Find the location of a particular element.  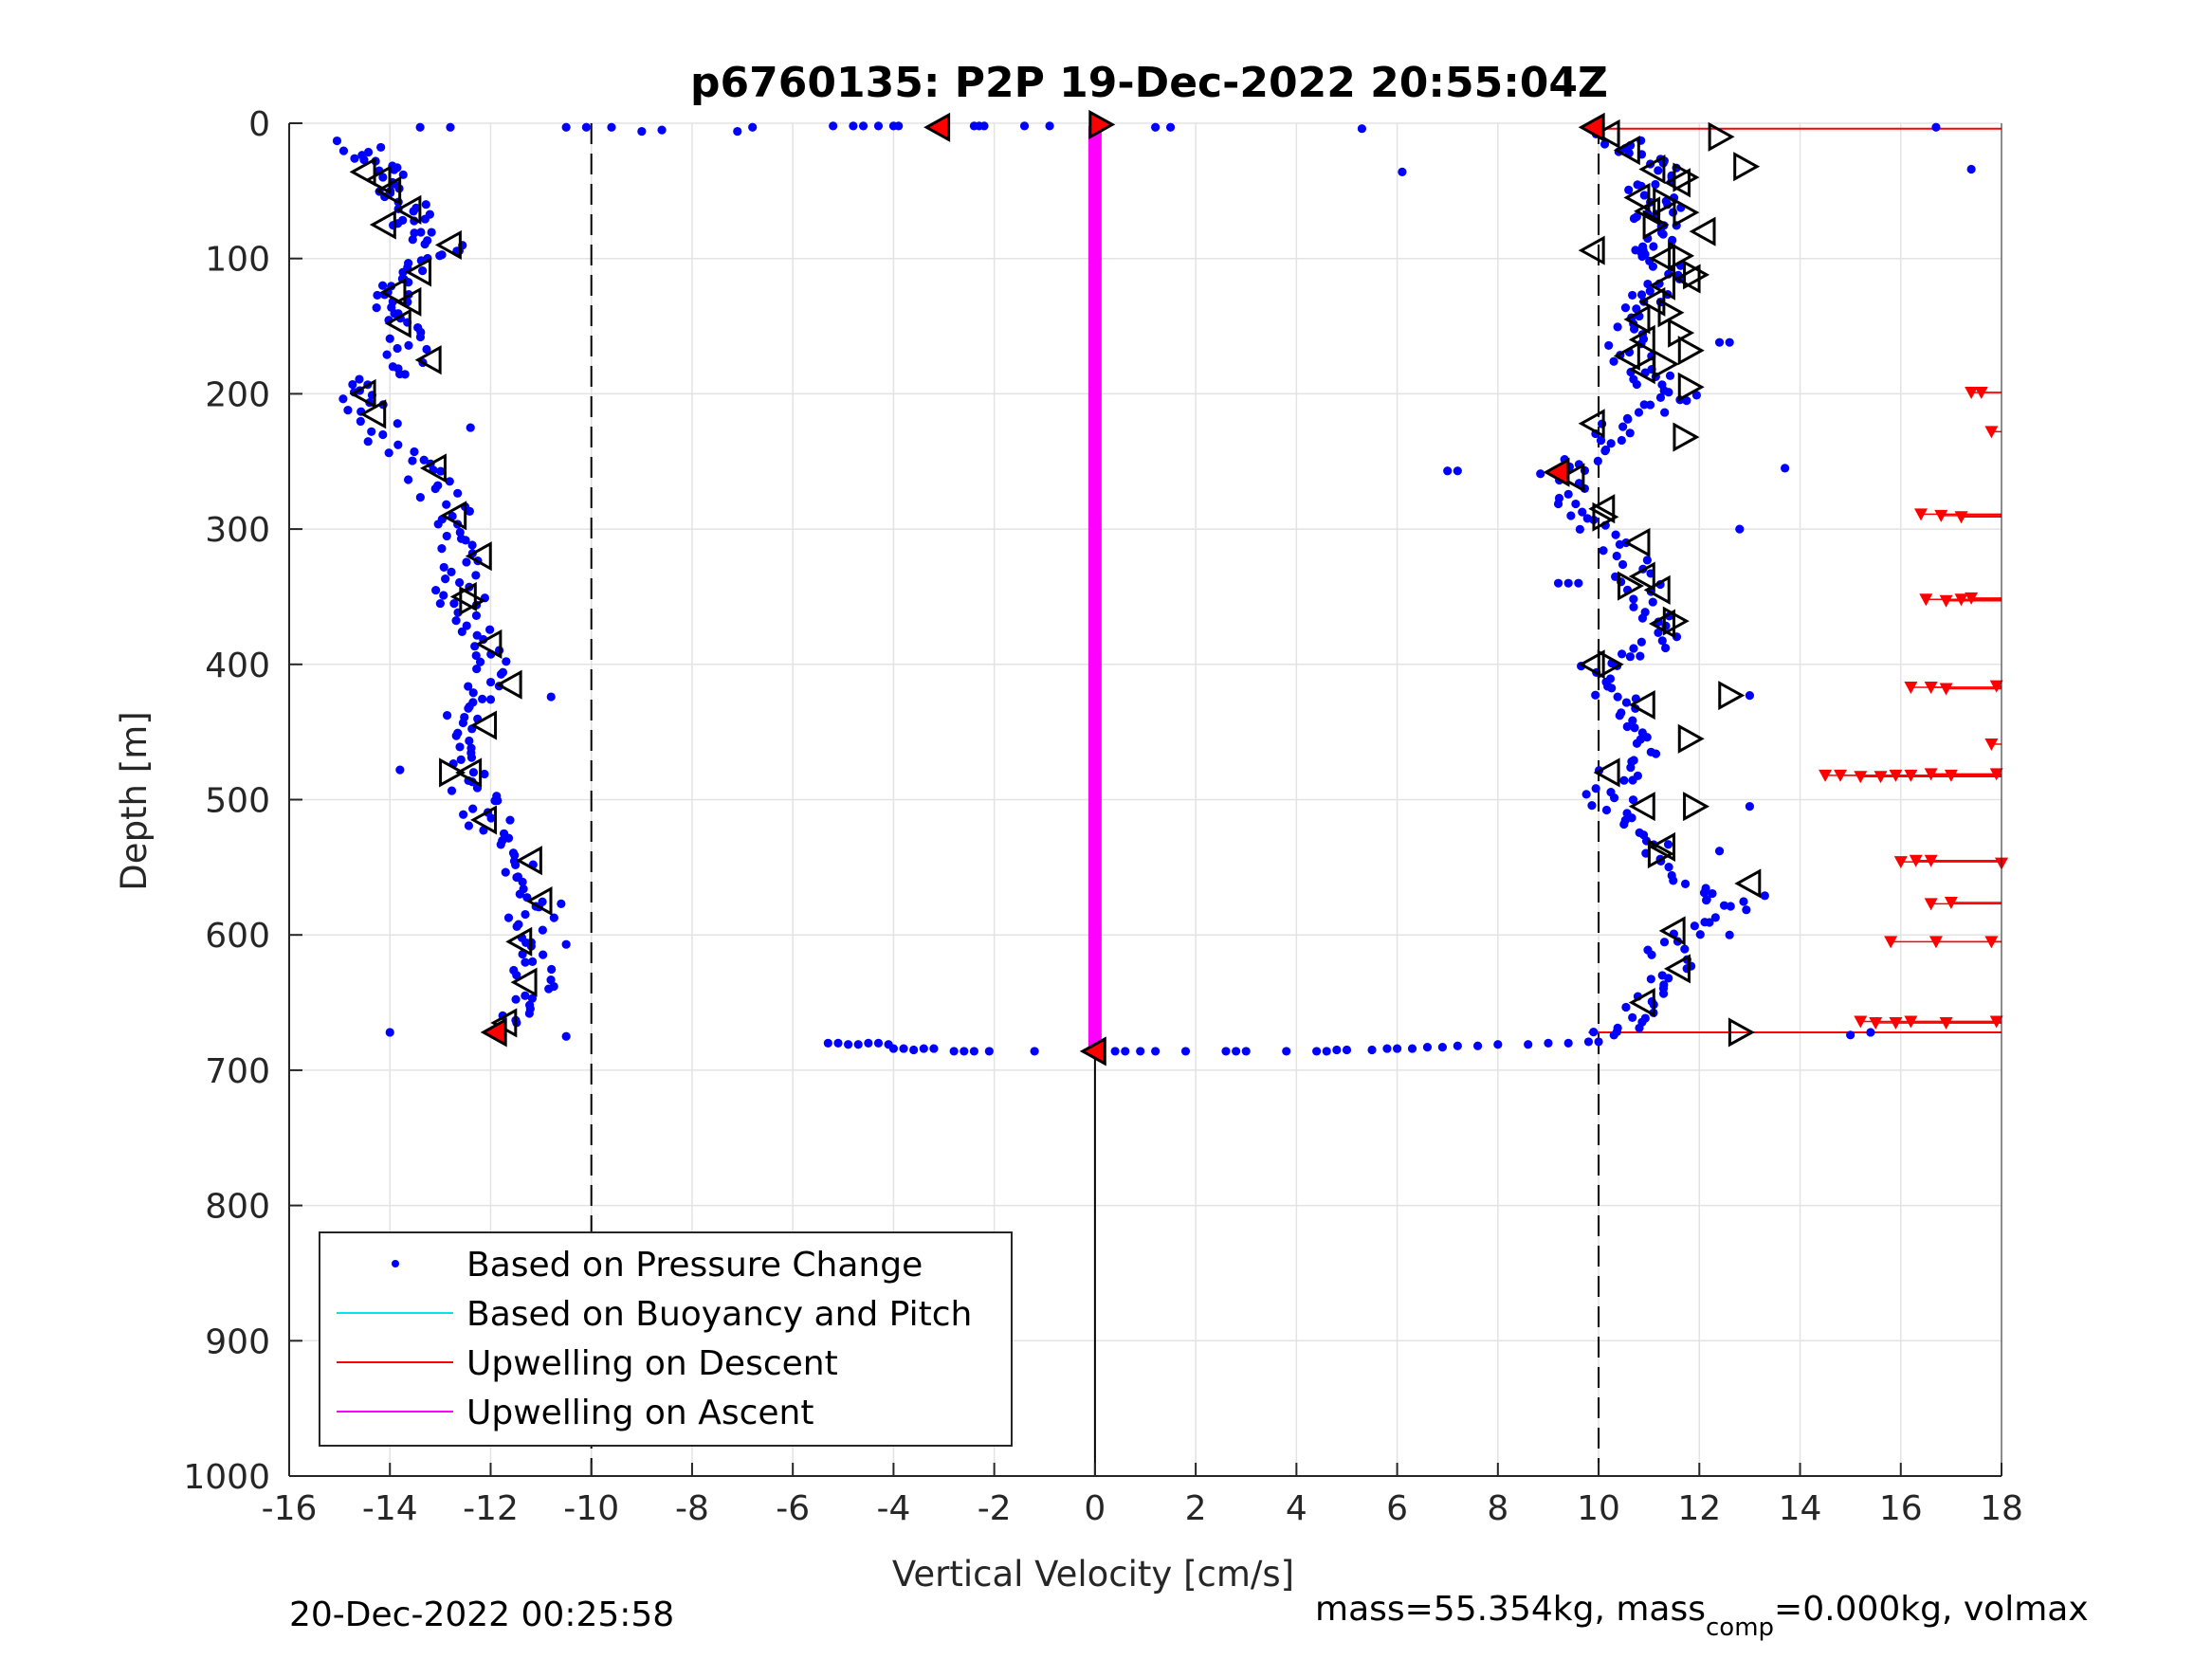

legend-entry-ascent: Upwelling on Ascent is located at coordinates (640, 1413).